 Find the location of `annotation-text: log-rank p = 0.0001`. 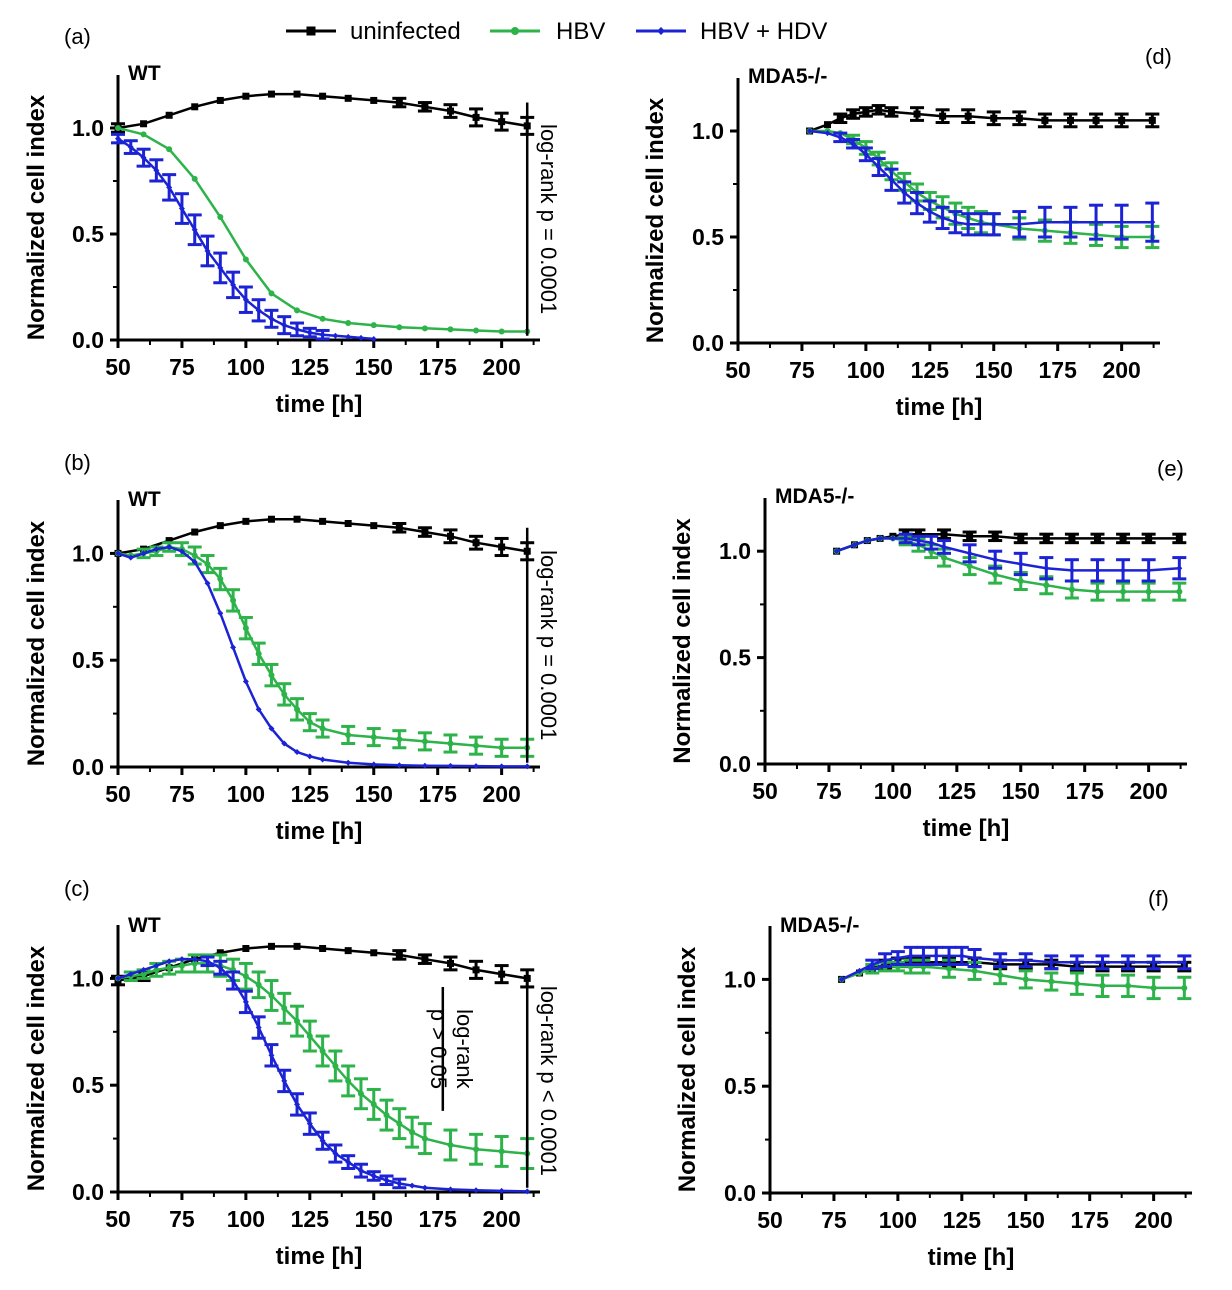

annotation-text: log-rank p = 0.0001 is located at coordinates (548, 219).